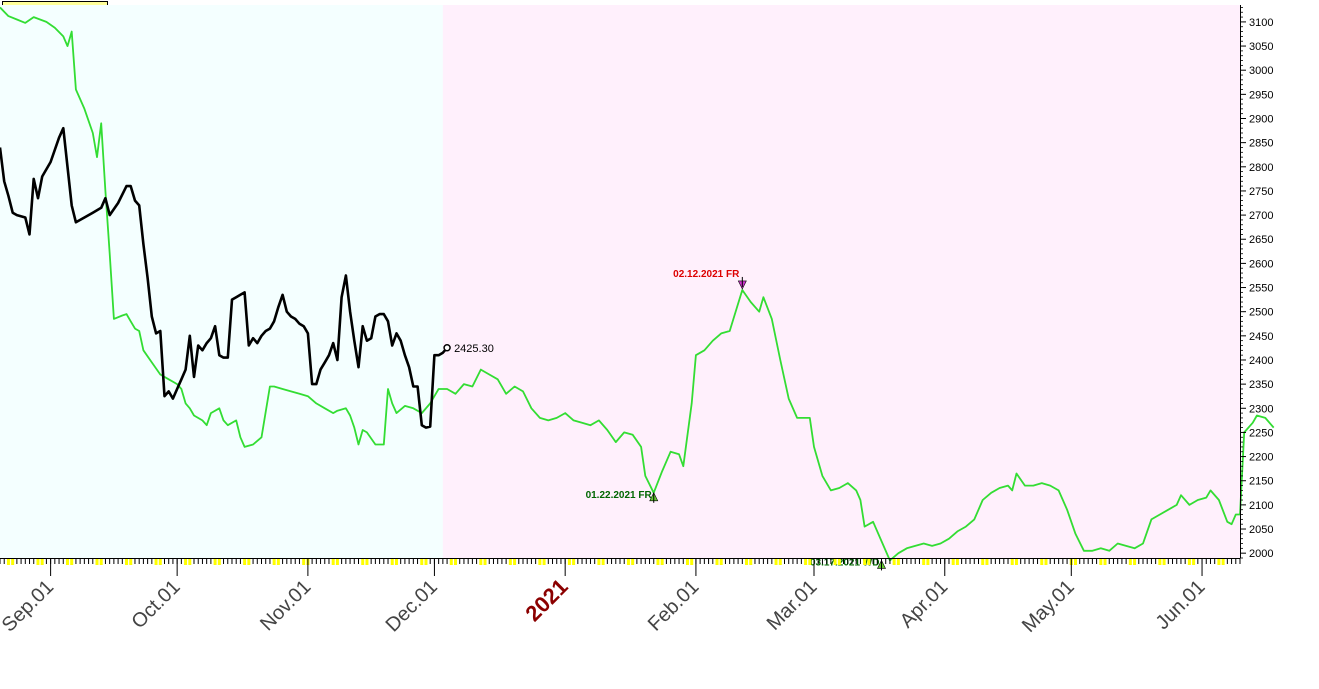 The image size is (1319, 689). I want to click on high-annotation-label: 02.12.2021 FR, so click(706, 274).